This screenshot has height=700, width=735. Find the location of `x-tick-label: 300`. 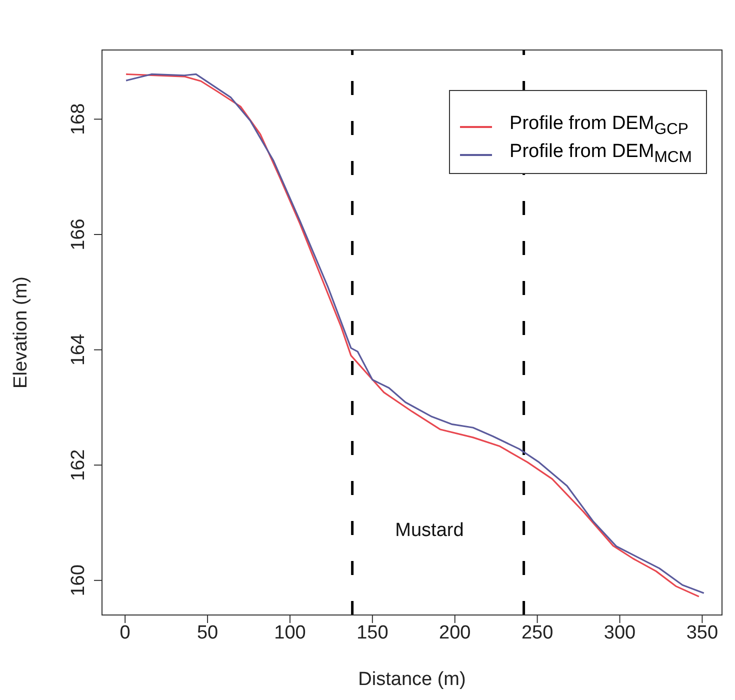

x-tick-label: 300 is located at coordinates (620, 633).